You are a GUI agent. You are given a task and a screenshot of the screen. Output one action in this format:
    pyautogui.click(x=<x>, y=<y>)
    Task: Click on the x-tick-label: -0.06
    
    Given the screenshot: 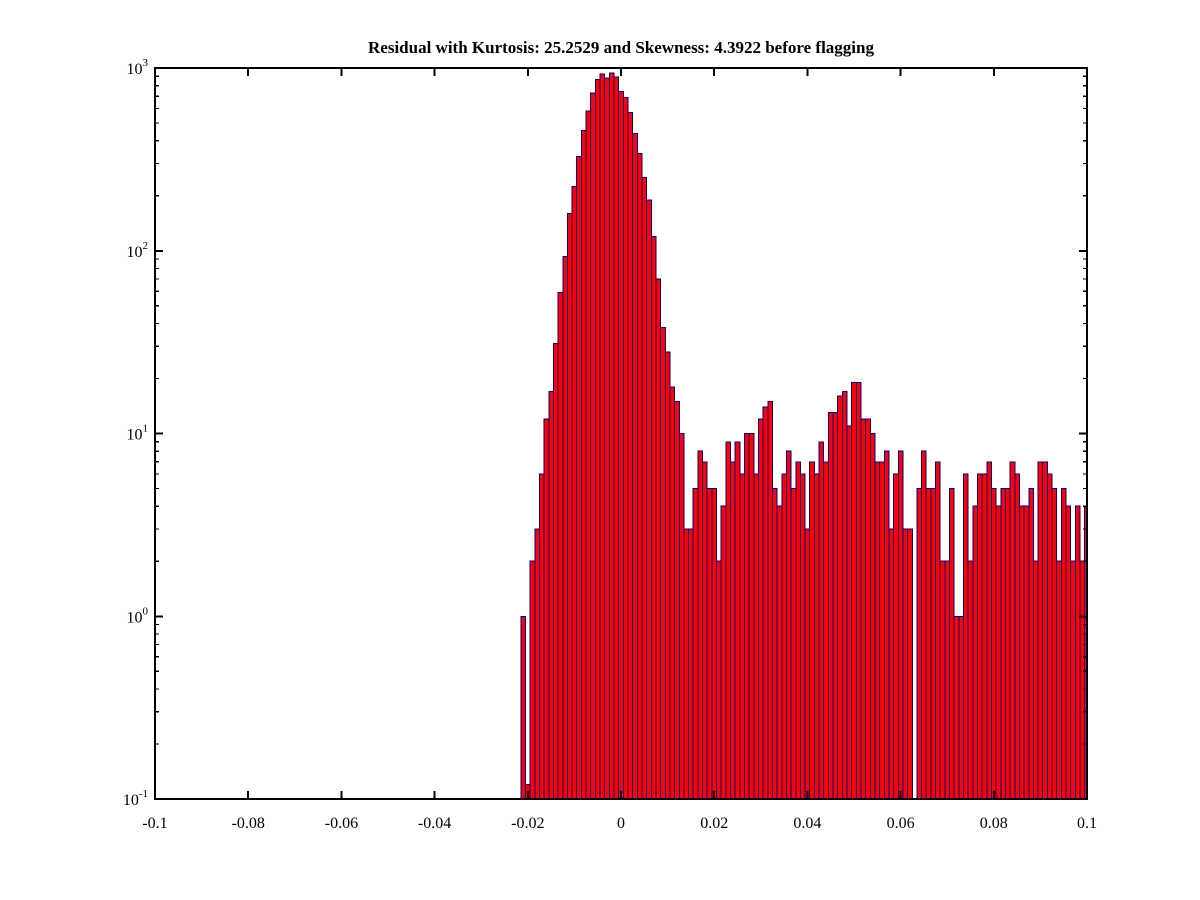 What is the action you would take?
    pyautogui.click(x=341, y=823)
    